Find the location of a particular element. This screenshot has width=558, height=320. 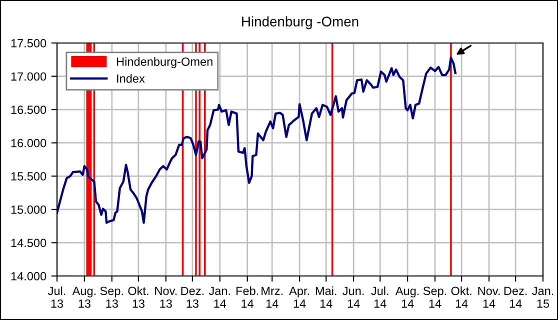

x-tick-label: Jan. 14 is located at coordinates (219, 297).